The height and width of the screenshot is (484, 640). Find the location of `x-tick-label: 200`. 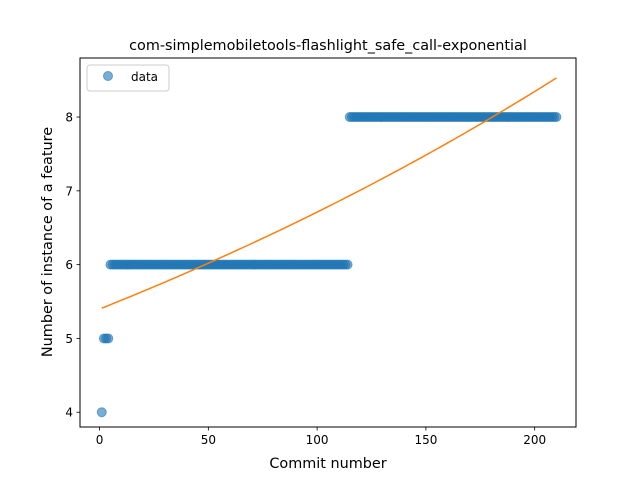

x-tick-label: 200 is located at coordinates (534, 440).